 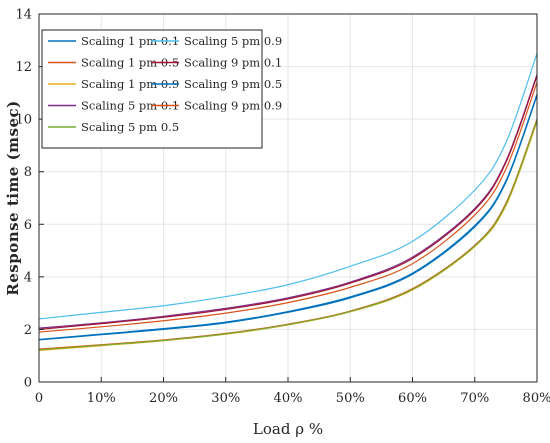 What do you see at coordinates (233, 106) in the screenshot?
I see `legend-label: Scaling 9 pm 0.9` at bounding box center [233, 106].